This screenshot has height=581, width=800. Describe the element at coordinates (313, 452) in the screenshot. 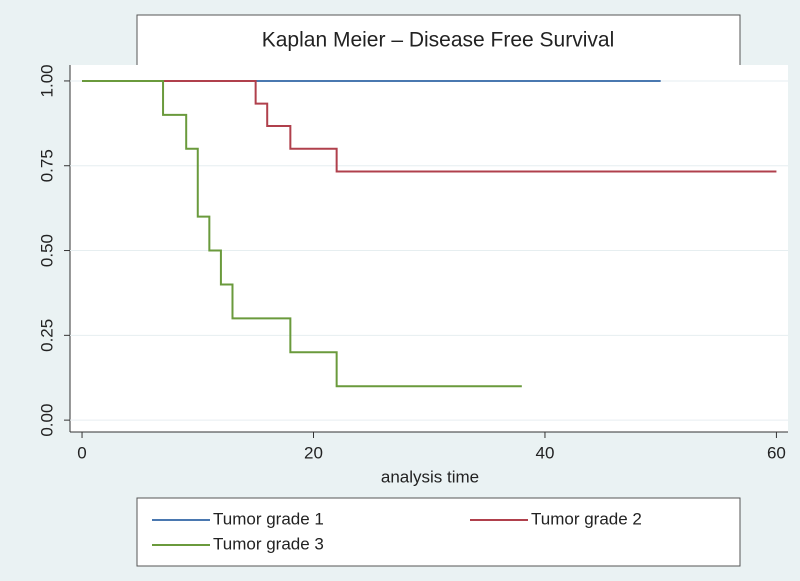

I see `x-tick-label: 20` at that location.